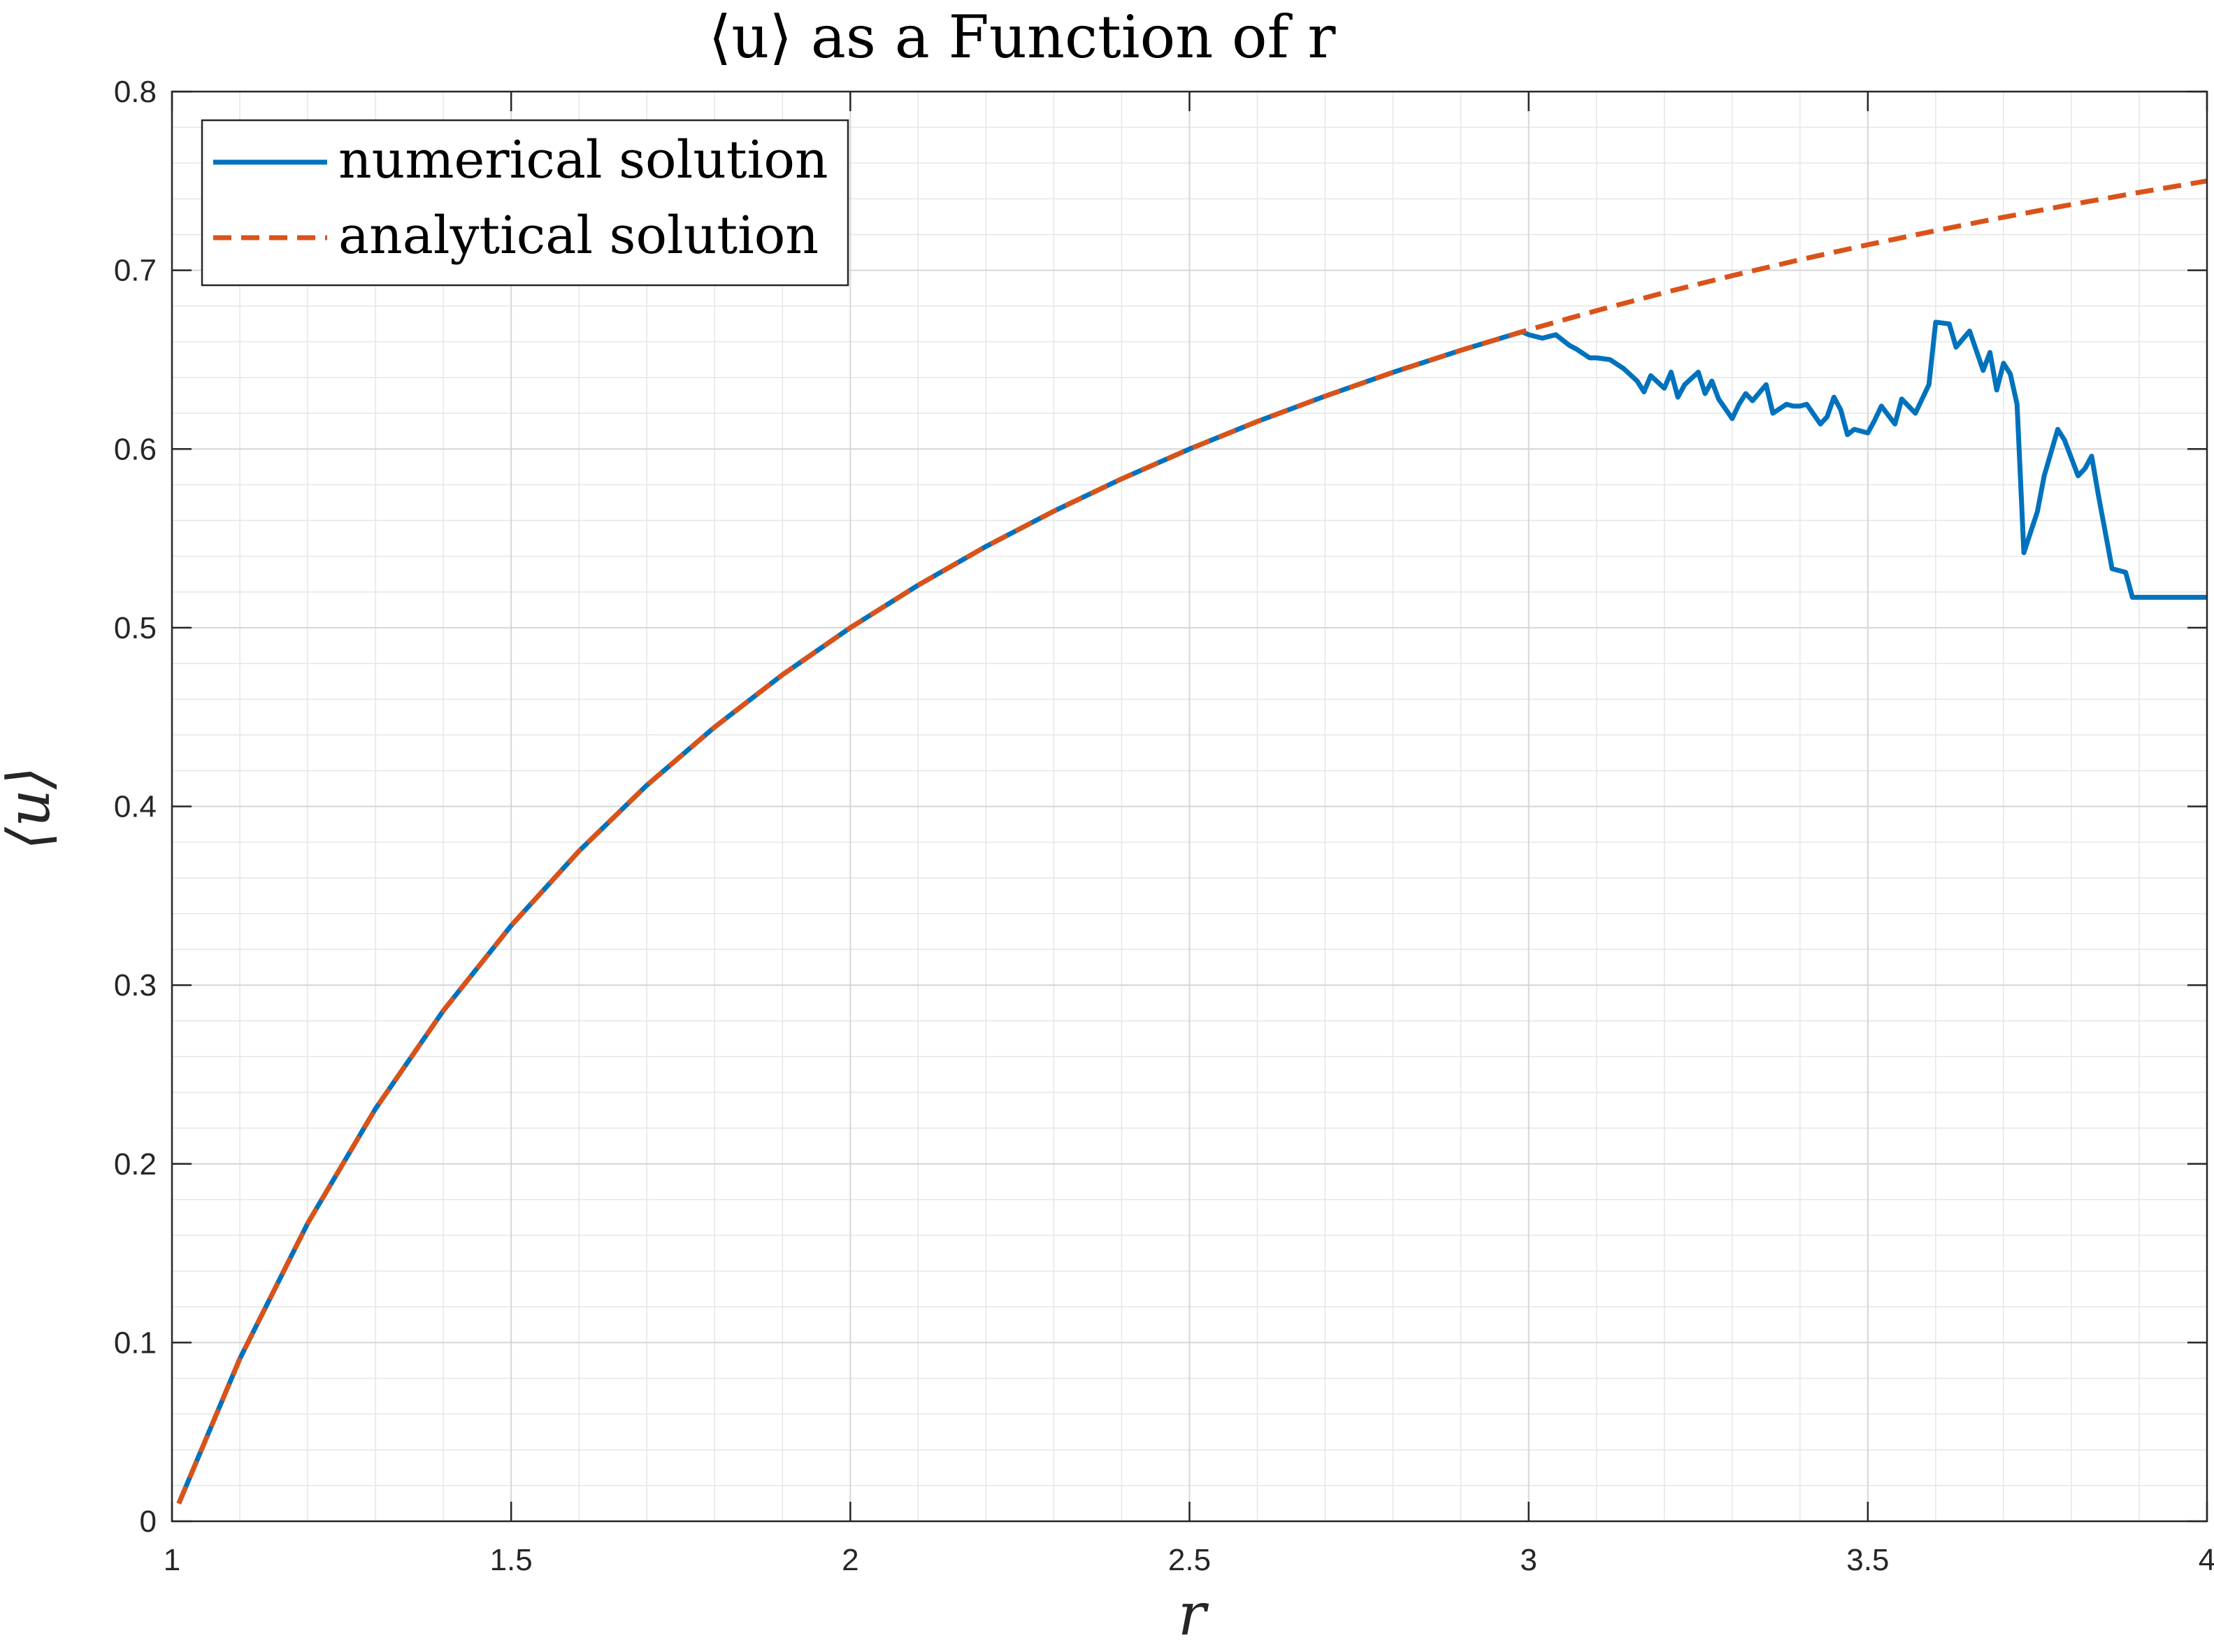 The height and width of the screenshot is (1652, 2214). Describe the element at coordinates (1528, 1560) in the screenshot. I see `x-tick-label: 3` at that location.